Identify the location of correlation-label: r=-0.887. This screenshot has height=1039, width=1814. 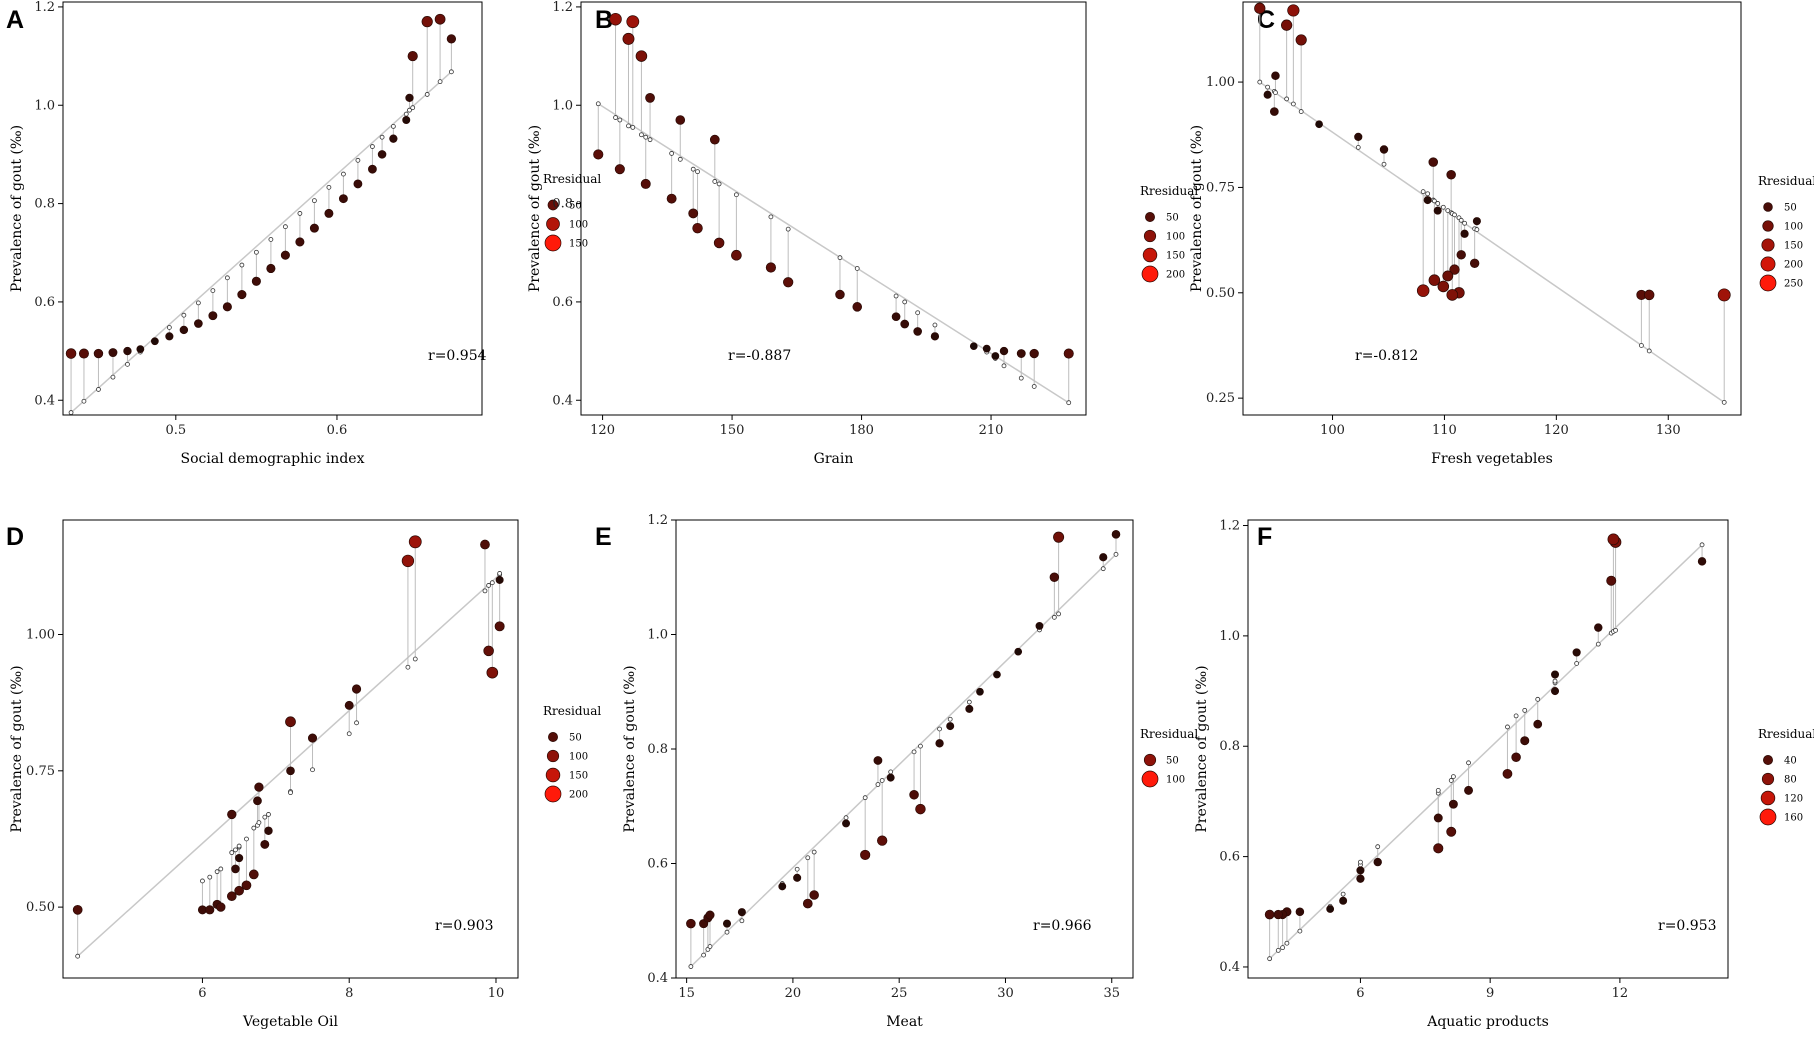
(759, 356).